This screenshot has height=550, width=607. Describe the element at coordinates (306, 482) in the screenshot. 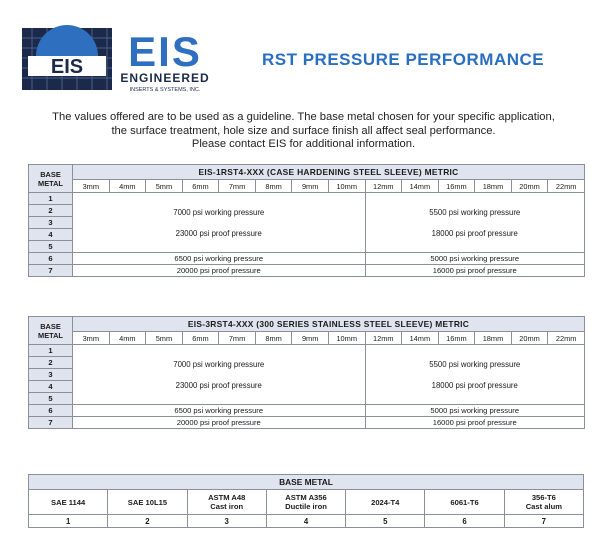

I see `legend-title: BASE METAL` at that location.